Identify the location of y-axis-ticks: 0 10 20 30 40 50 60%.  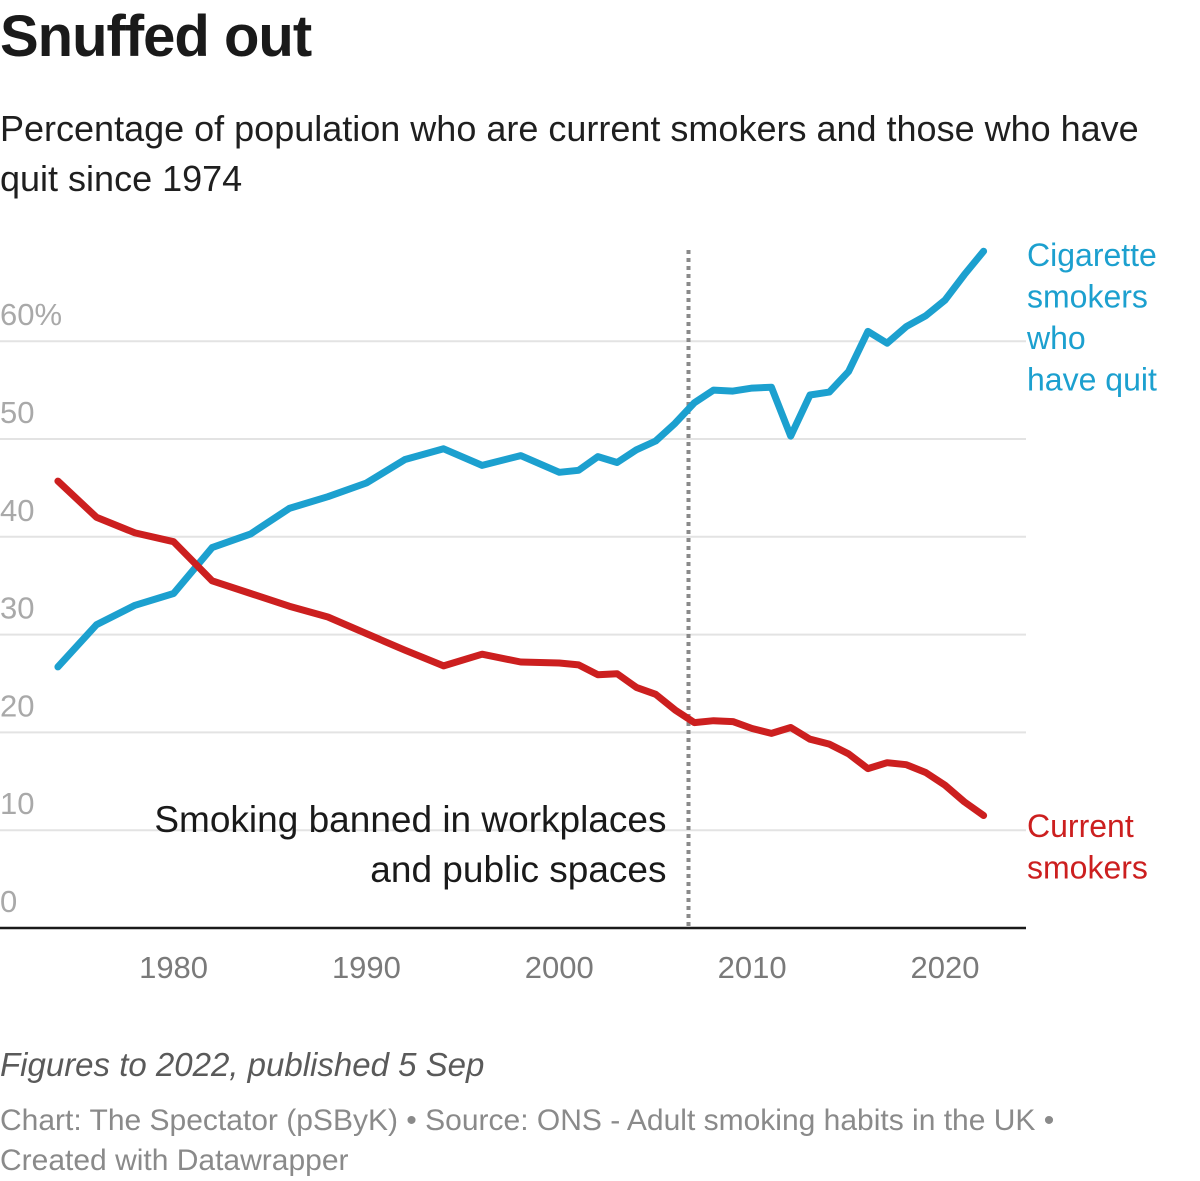
(31, 608).